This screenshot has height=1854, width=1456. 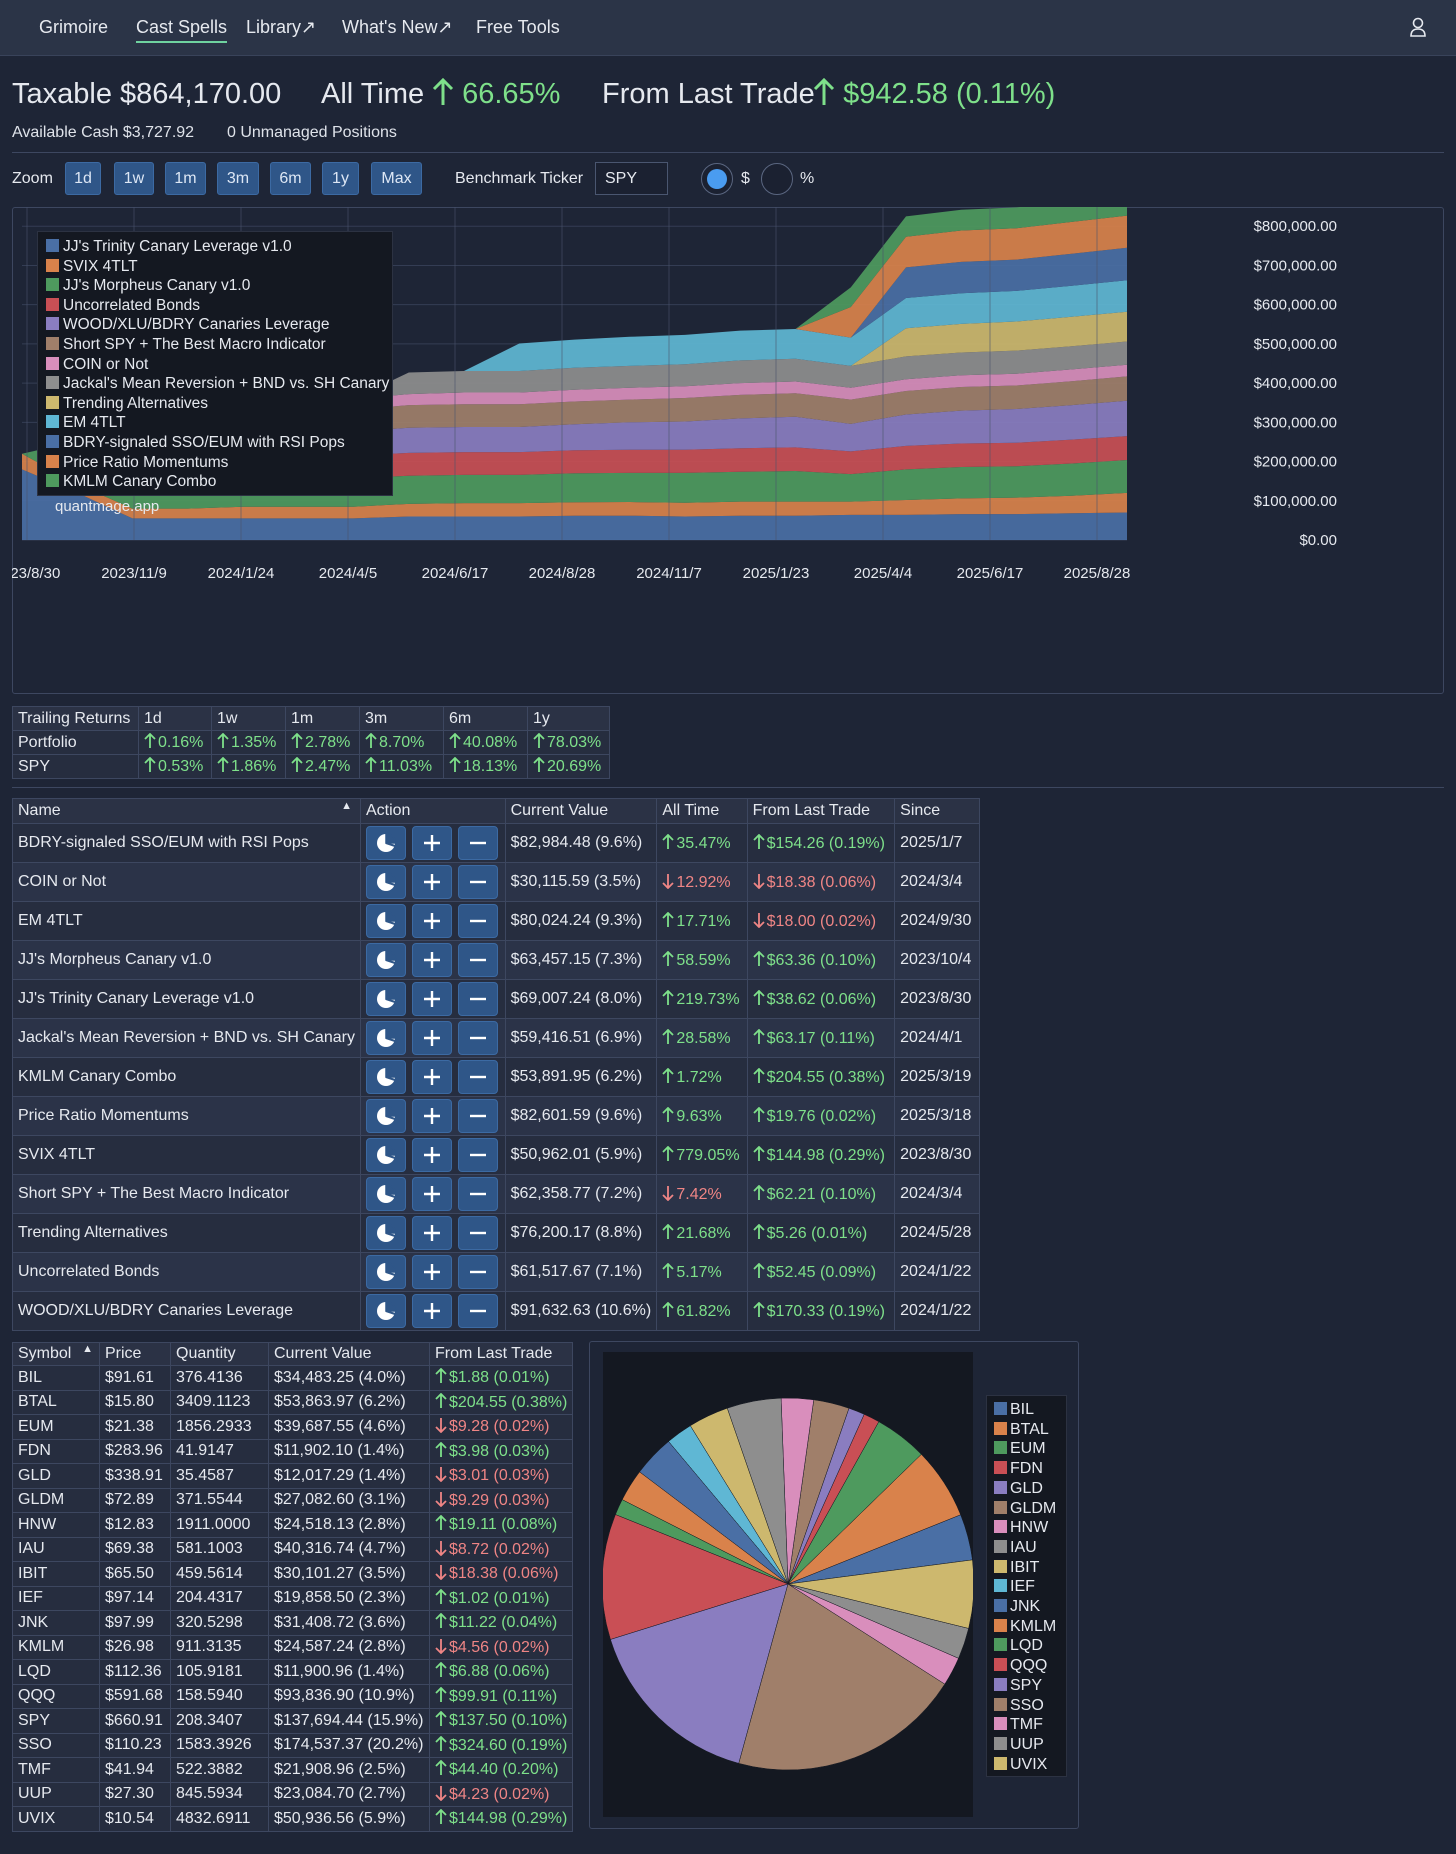 I want to click on user-icon, so click(x=1418, y=27).